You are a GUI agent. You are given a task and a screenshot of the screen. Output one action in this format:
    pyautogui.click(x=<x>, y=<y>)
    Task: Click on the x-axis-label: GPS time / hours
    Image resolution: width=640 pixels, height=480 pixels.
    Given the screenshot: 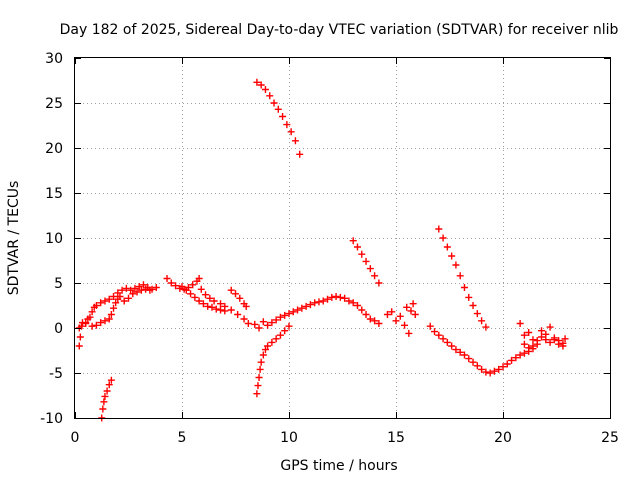 What is the action you would take?
    pyautogui.click(x=338, y=466)
    